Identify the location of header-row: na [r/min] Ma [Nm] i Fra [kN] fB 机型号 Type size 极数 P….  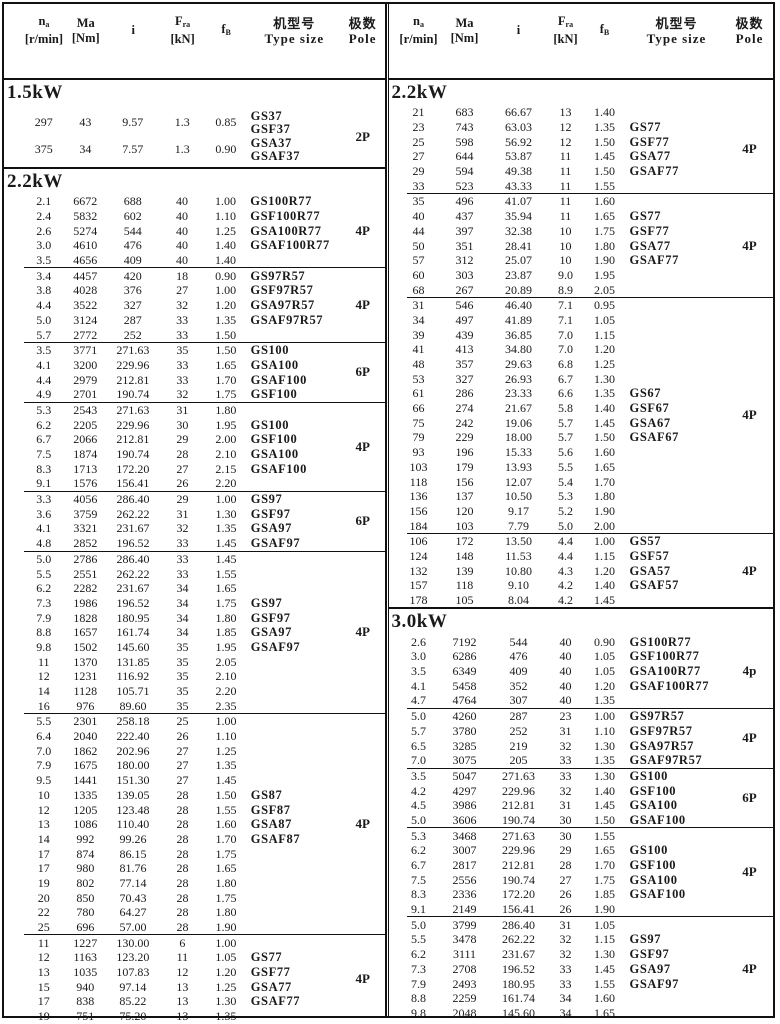
(203, 30).